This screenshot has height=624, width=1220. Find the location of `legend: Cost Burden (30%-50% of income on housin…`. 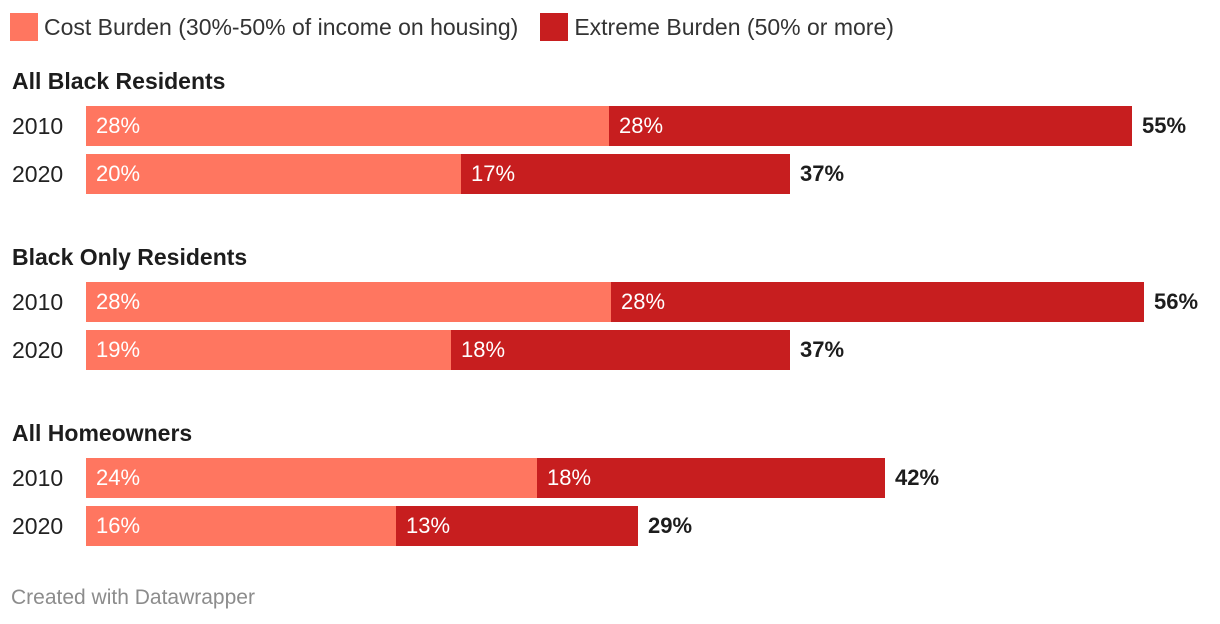

legend: Cost Burden (30%-50% of income on housin… is located at coordinates (463, 27).